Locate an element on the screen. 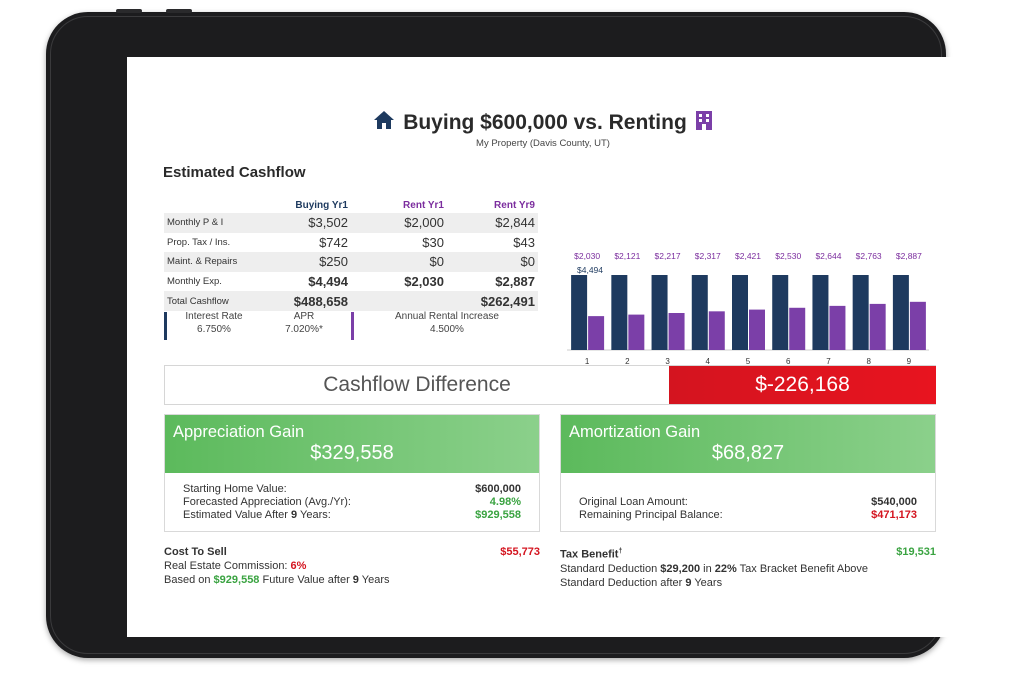  title-text: Buying $600,000 vs. Renting is located at coordinates (545, 122).